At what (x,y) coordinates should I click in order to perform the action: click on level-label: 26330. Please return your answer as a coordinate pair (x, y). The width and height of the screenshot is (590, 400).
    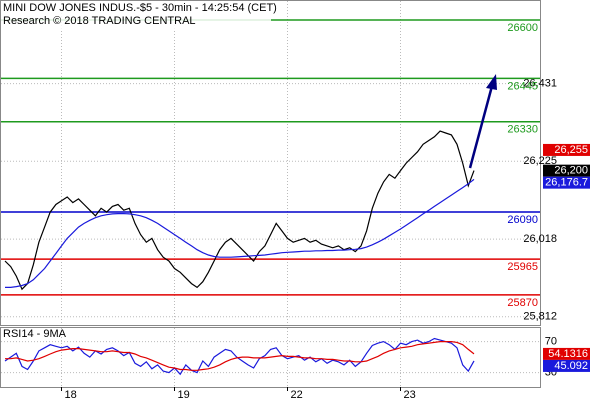
    Looking at the image, I should click on (522, 130).